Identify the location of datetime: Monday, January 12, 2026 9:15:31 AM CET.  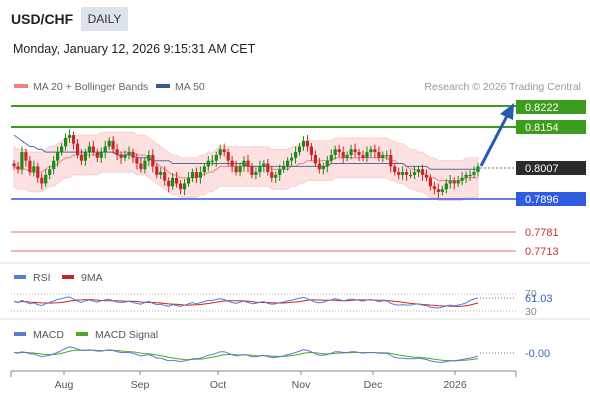
(134, 49).